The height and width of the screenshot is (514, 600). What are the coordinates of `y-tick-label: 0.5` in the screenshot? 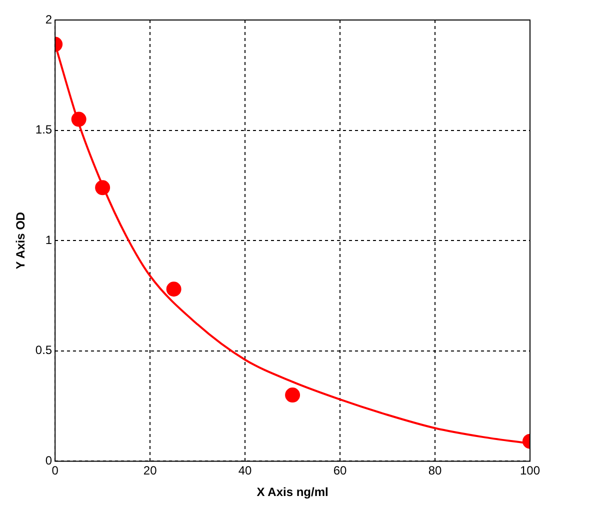 It's located at (43, 350).